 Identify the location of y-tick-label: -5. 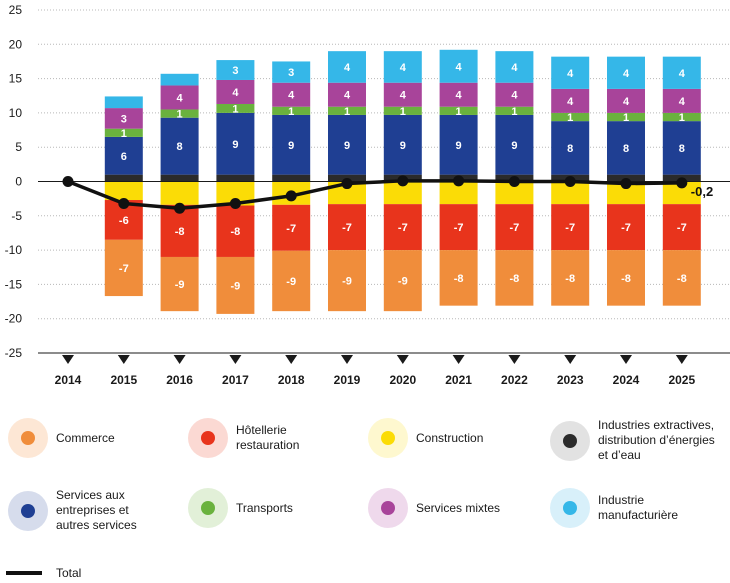
(16, 216).